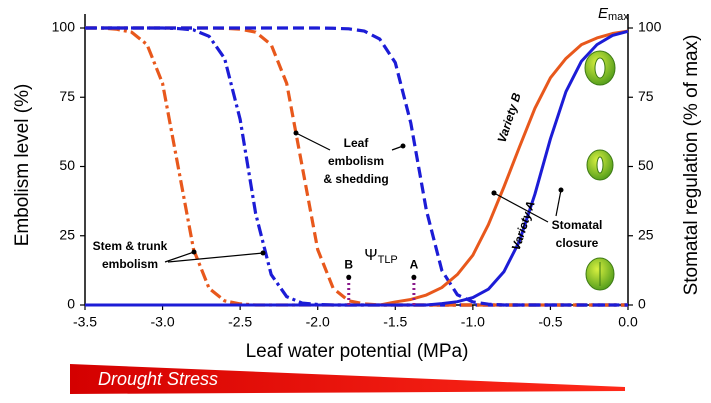 Image resolution: width=711 pixels, height=403 pixels. I want to click on x-tick-label: -2.5, so click(240, 322).